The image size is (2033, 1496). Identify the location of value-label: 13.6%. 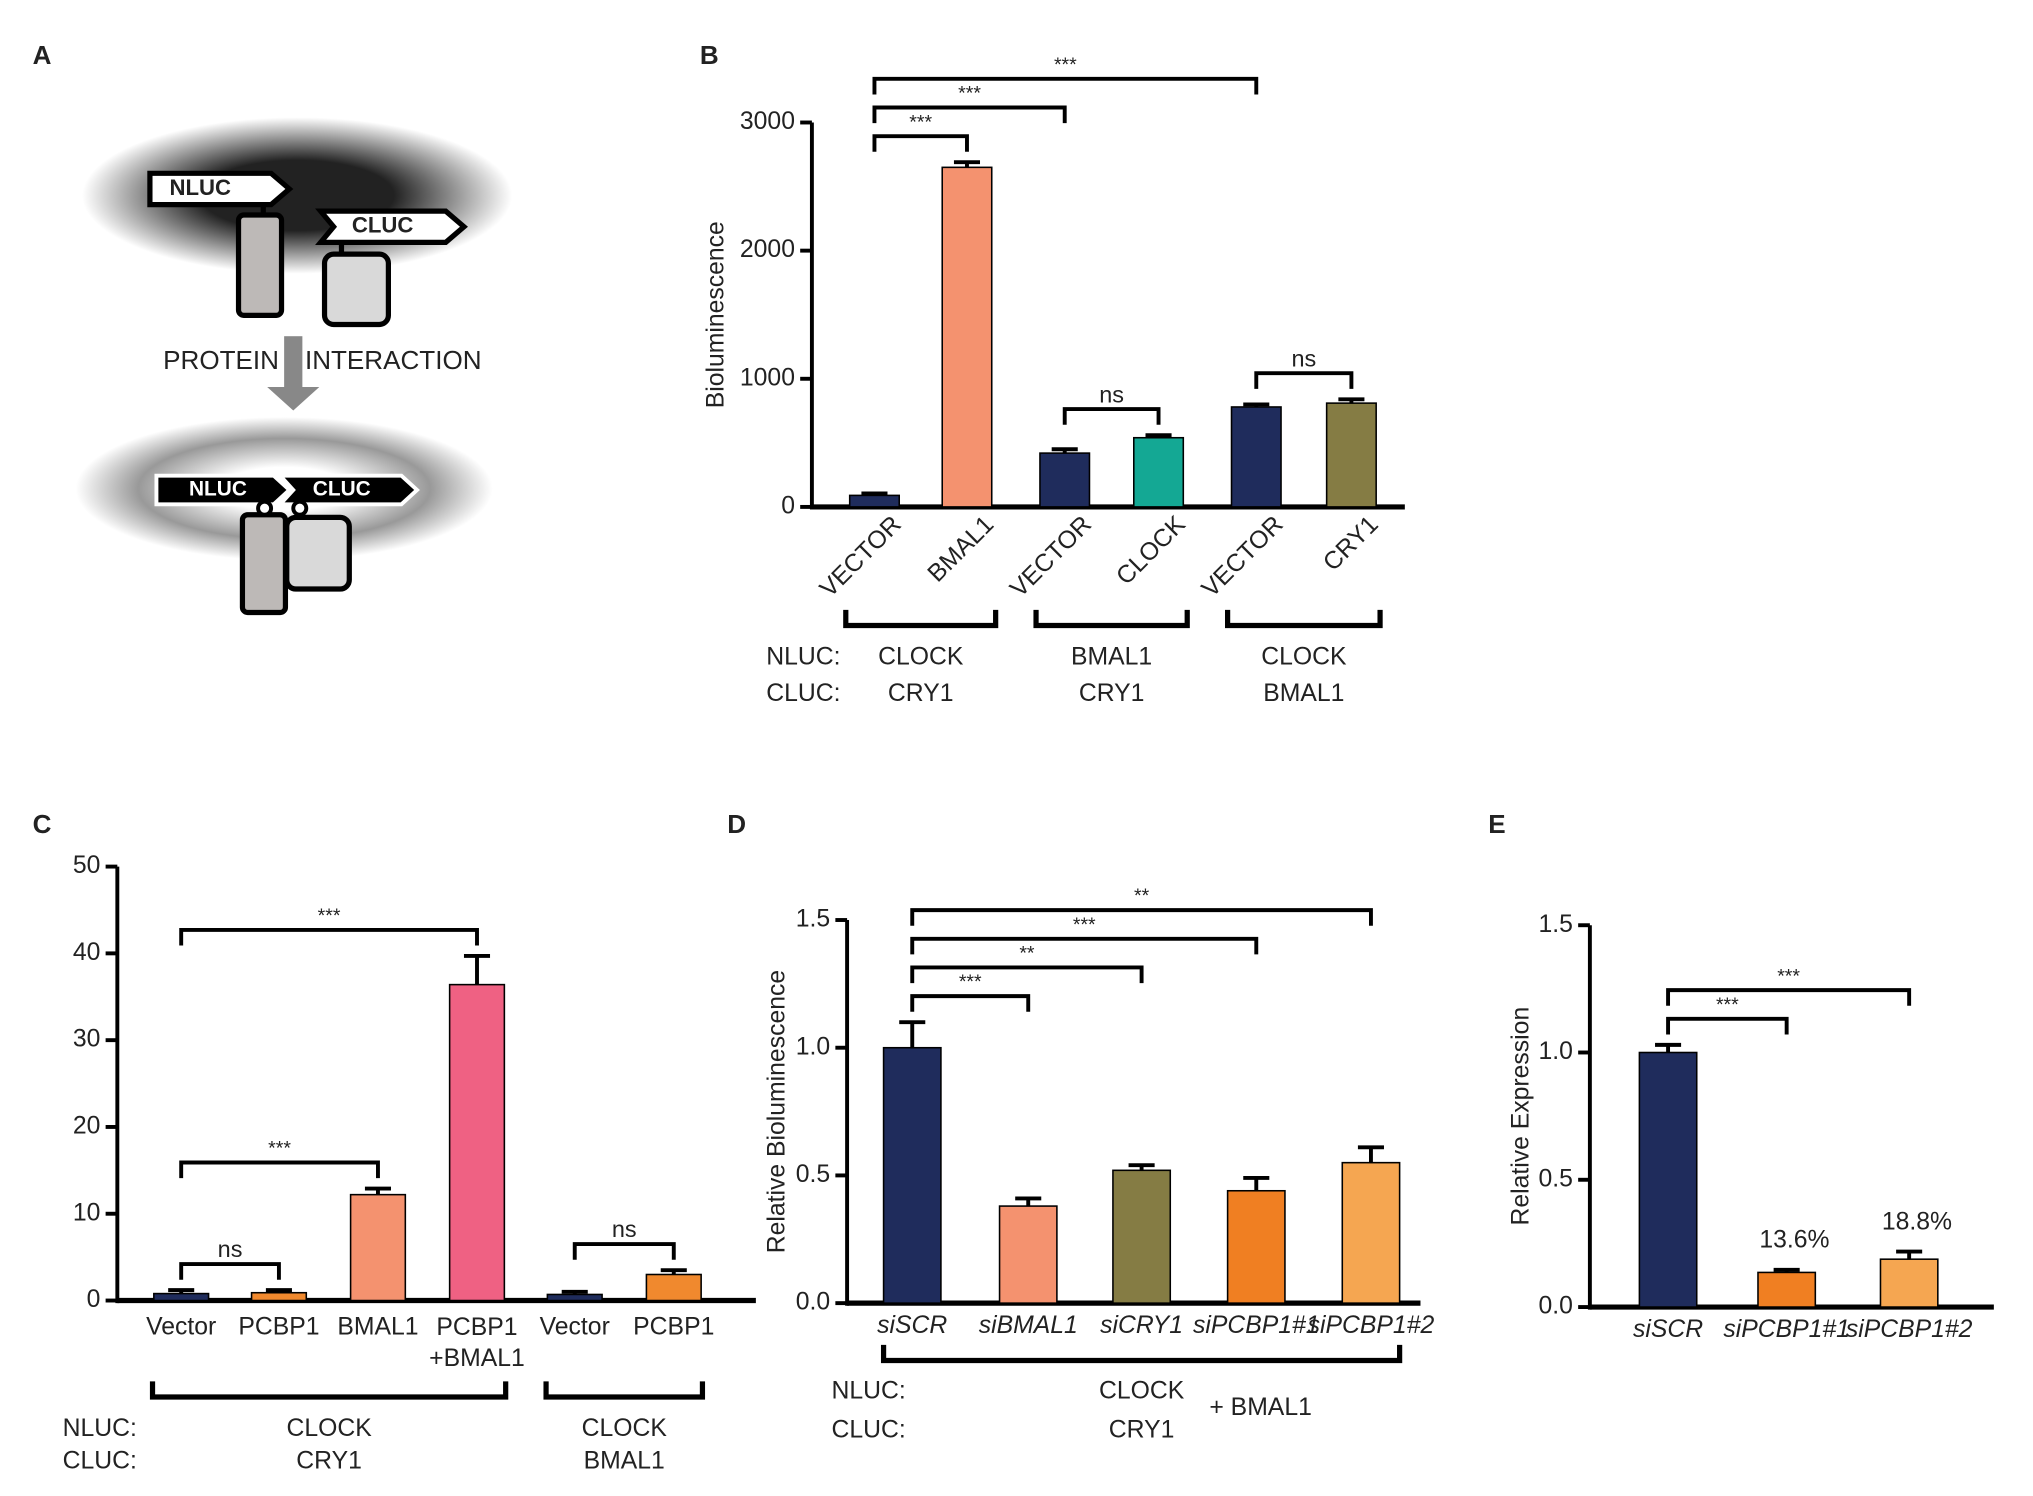
(1794, 1240).